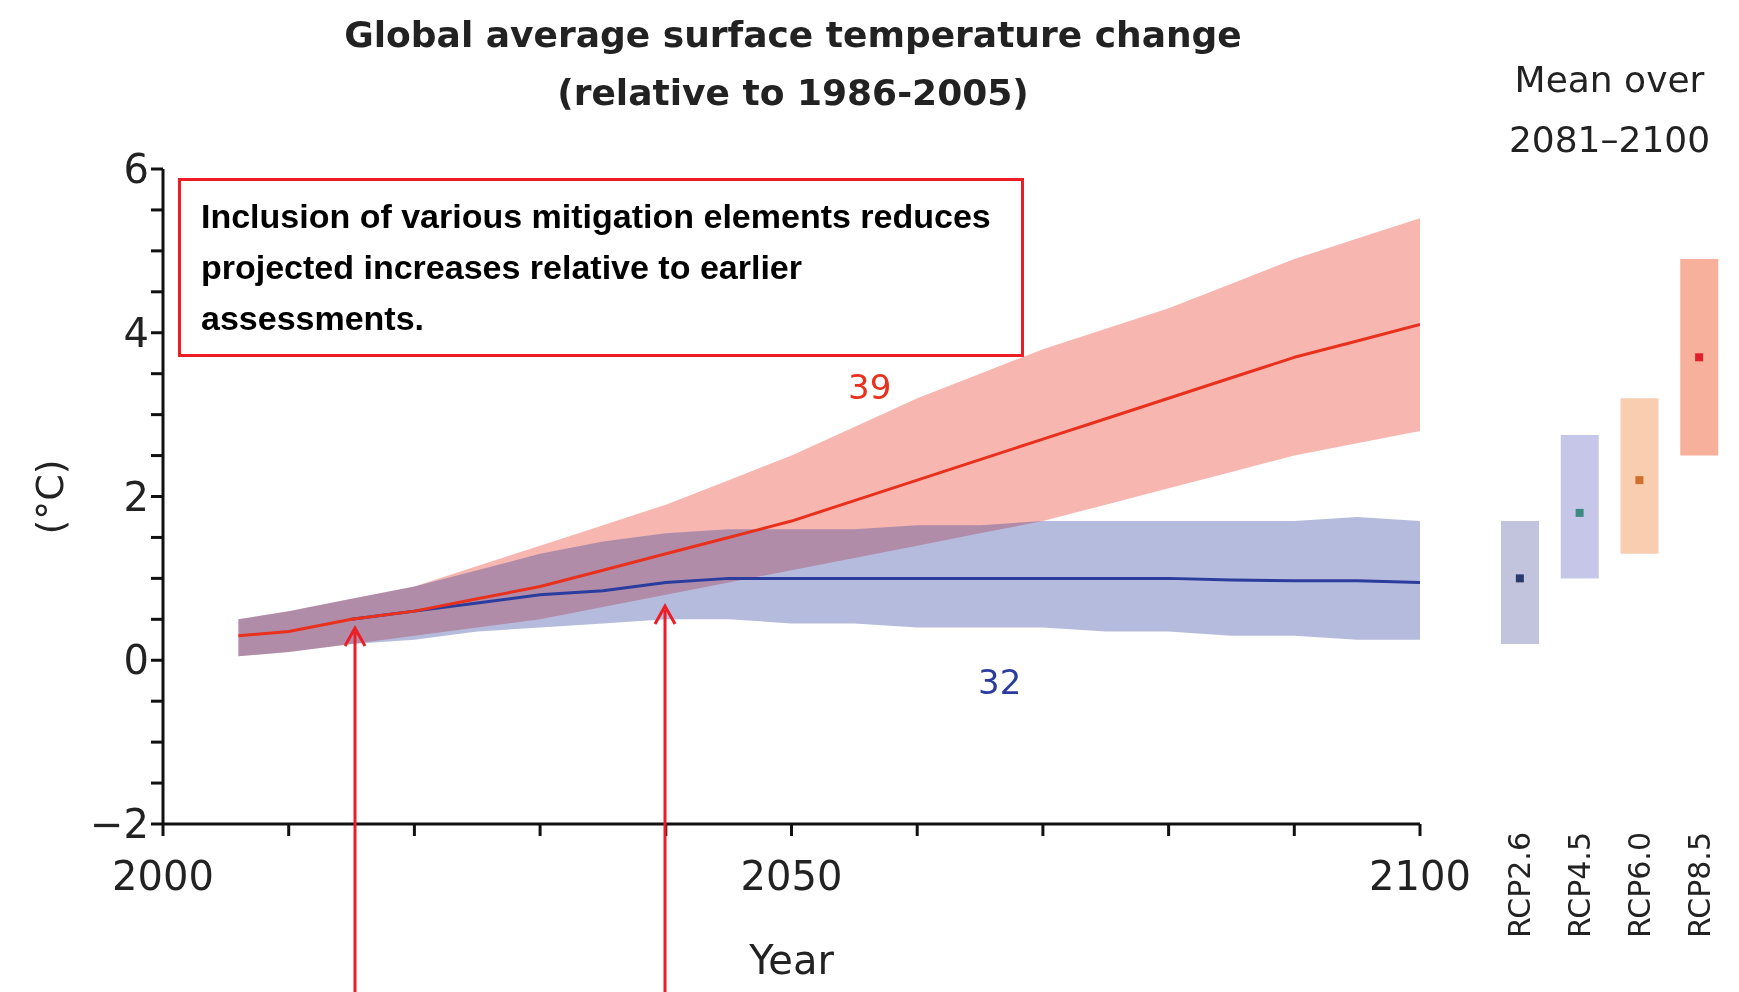  What do you see at coordinates (136, 496) in the screenshot?
I see `y-tick-label: 2` at bounding box center [136, 496].